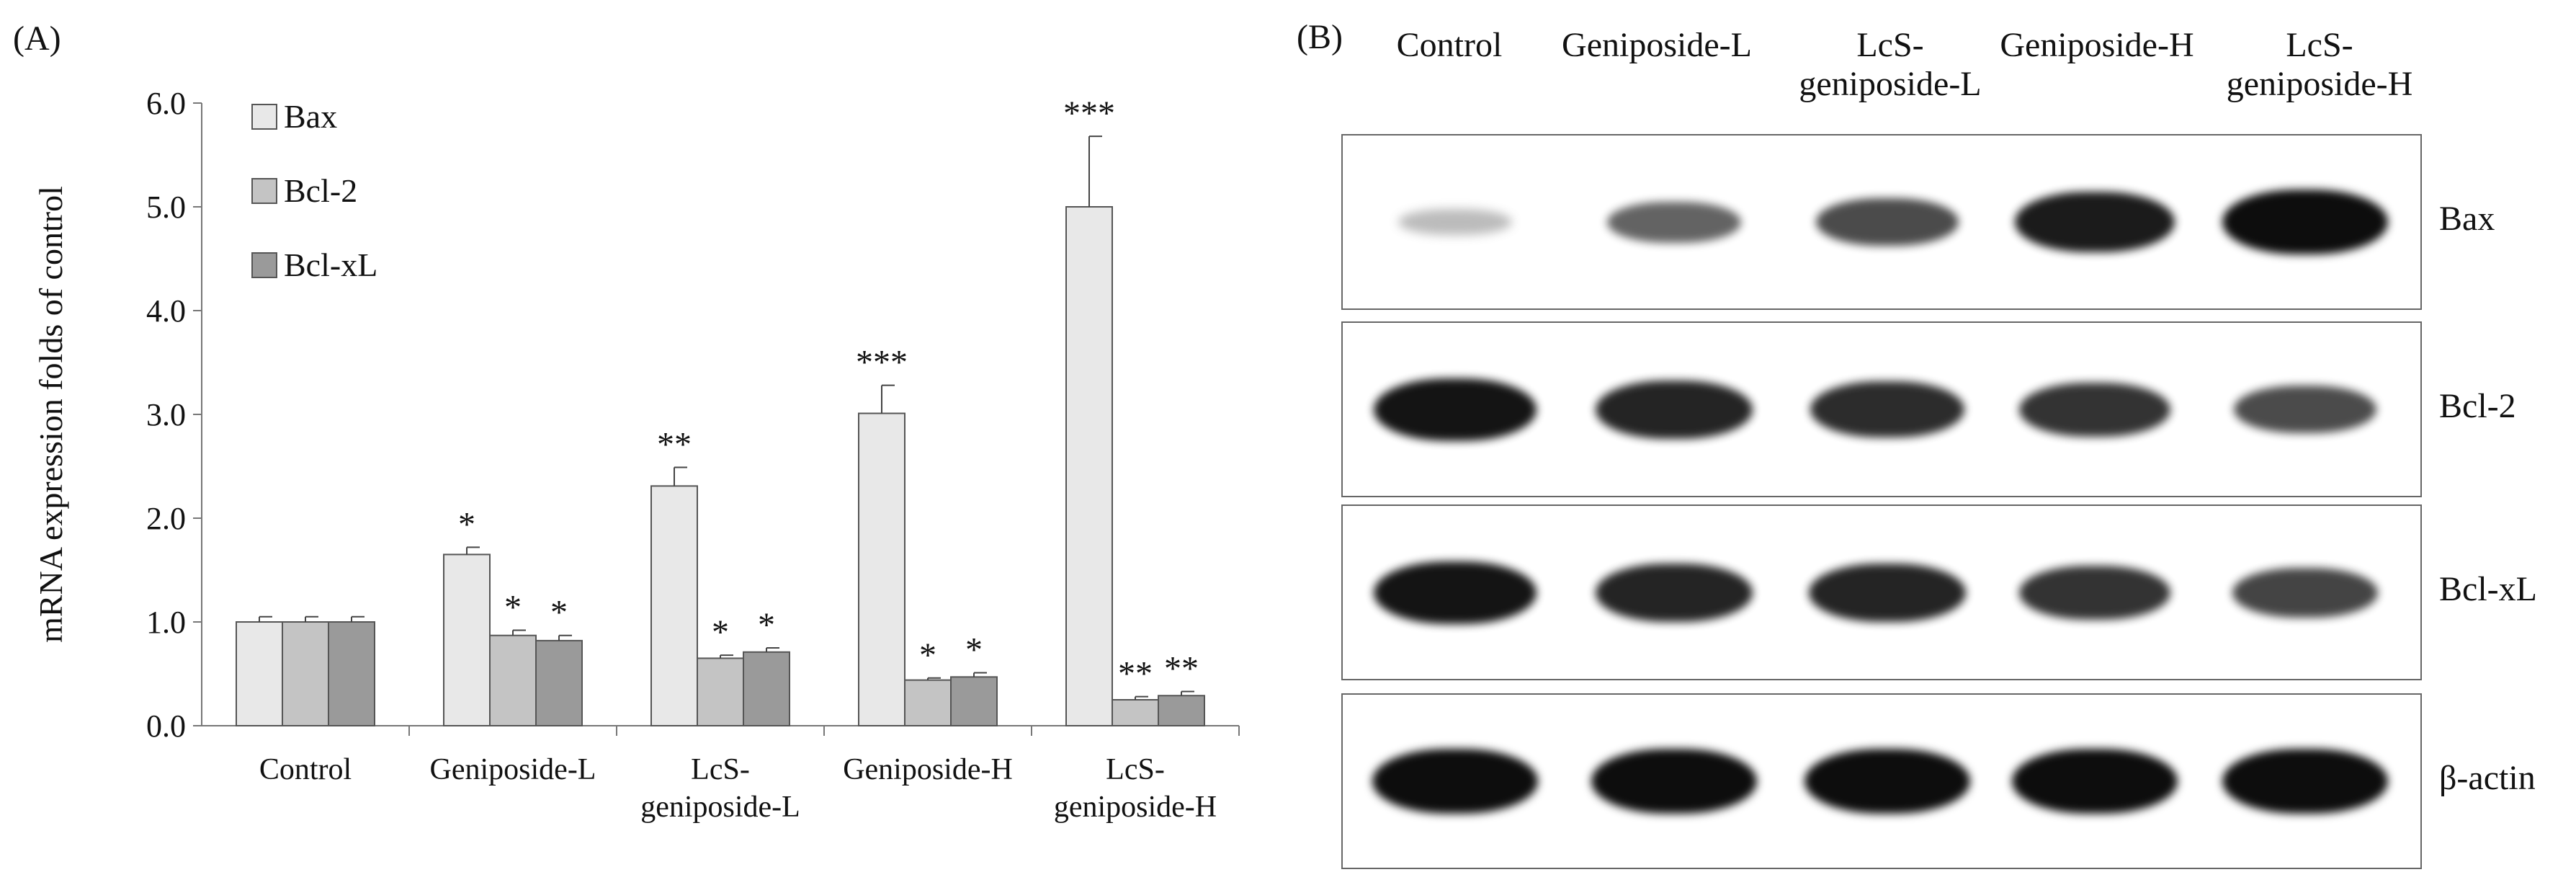  What do you see at coordinates (2487, 778) in the screenshot?
I see `blot-row-label: β-actin` at bounding box center [2487, 778].